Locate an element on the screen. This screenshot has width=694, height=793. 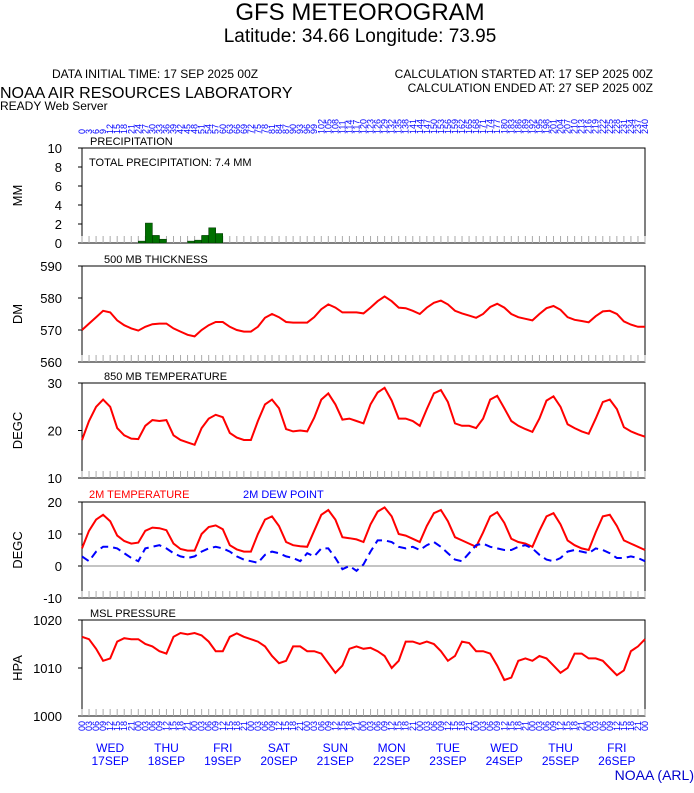
forecast-hour-label: 204 is located at coordinates (561, 126).